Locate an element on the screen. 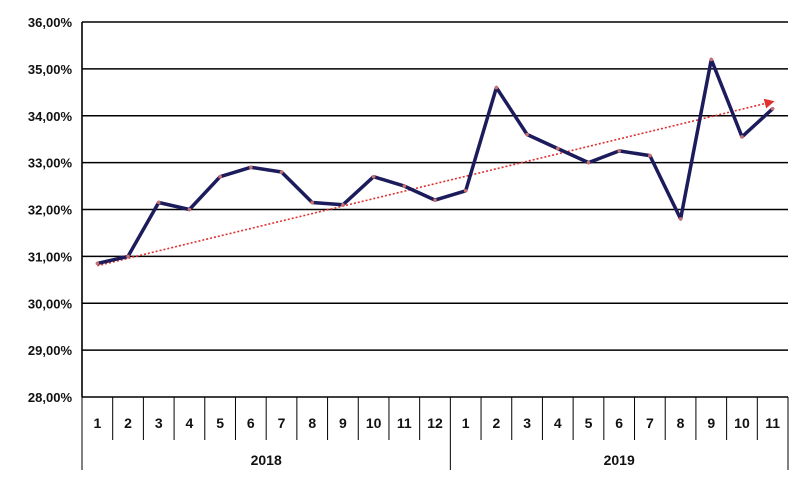  y-tick-label: 28,00% is located at coordinates (50, 397).